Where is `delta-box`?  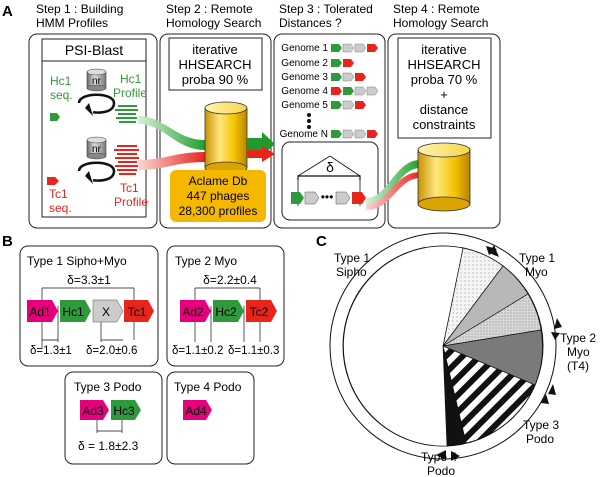
delta-box is located at coordinates (330, 181).